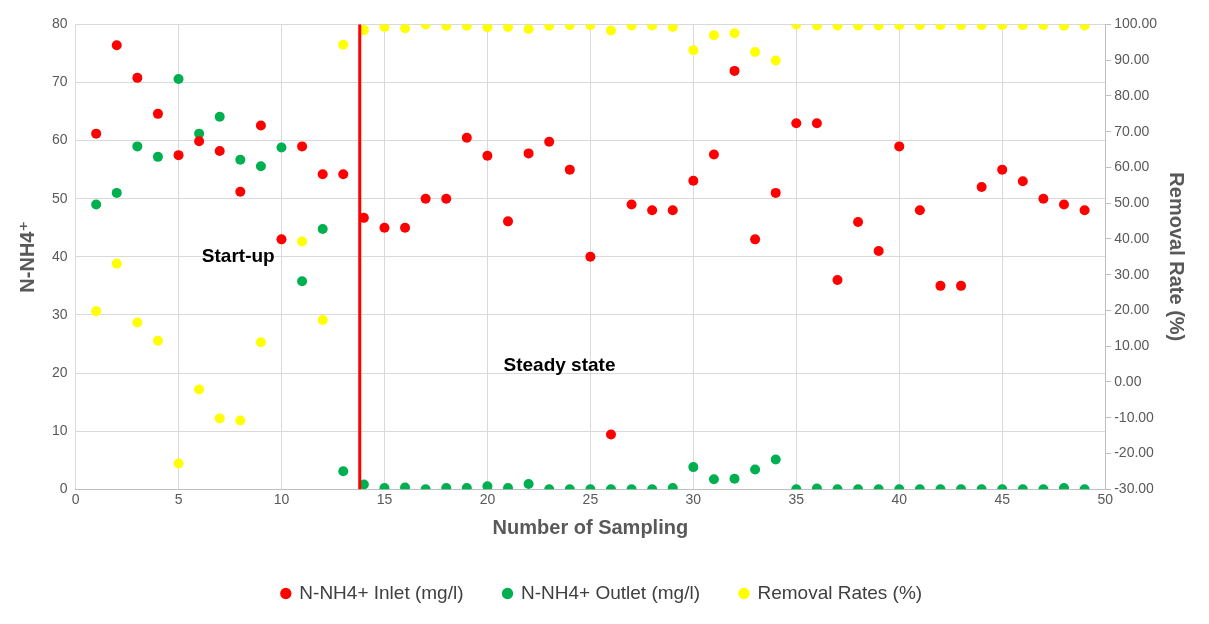  Describe the element at coordinates (59, 313) in the screenshot. I see `y-tick-label: 30` at that location.